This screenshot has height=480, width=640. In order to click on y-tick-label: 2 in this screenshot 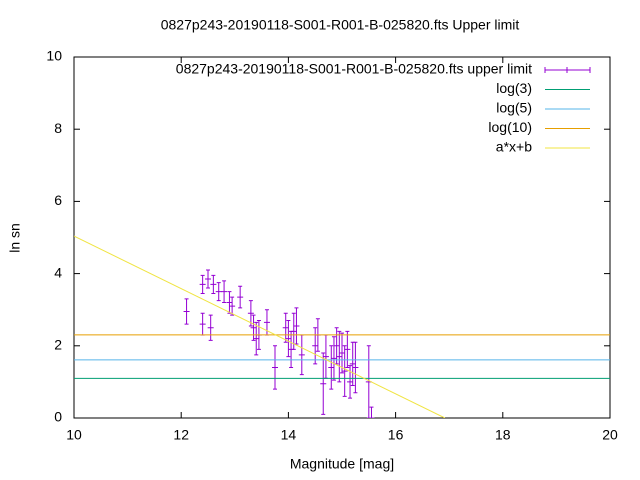, I will do `click(58, 345)`.